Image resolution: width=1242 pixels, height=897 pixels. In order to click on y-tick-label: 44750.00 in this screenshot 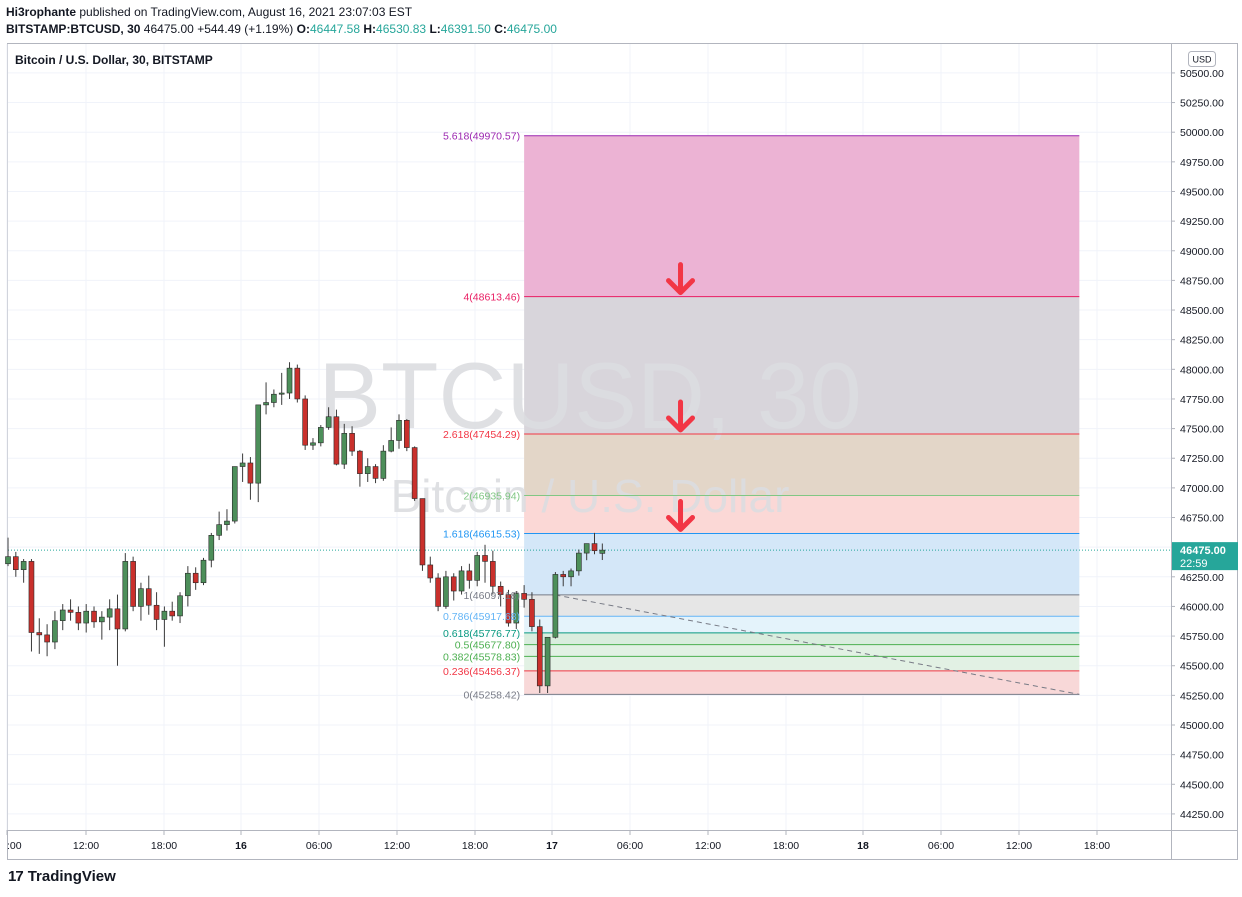, I will do `click(1202, 756)`.